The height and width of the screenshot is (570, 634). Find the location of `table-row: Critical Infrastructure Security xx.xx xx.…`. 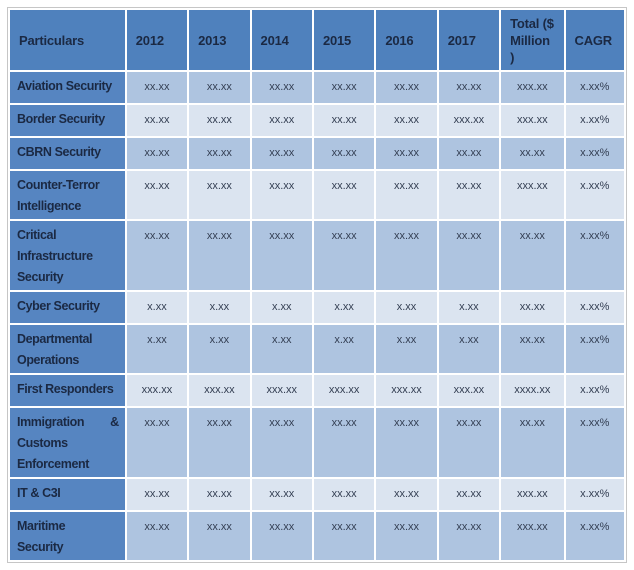

table-row: Critical Infrastructure Security xx.xx xx.… is located at coordinates (317, 255).